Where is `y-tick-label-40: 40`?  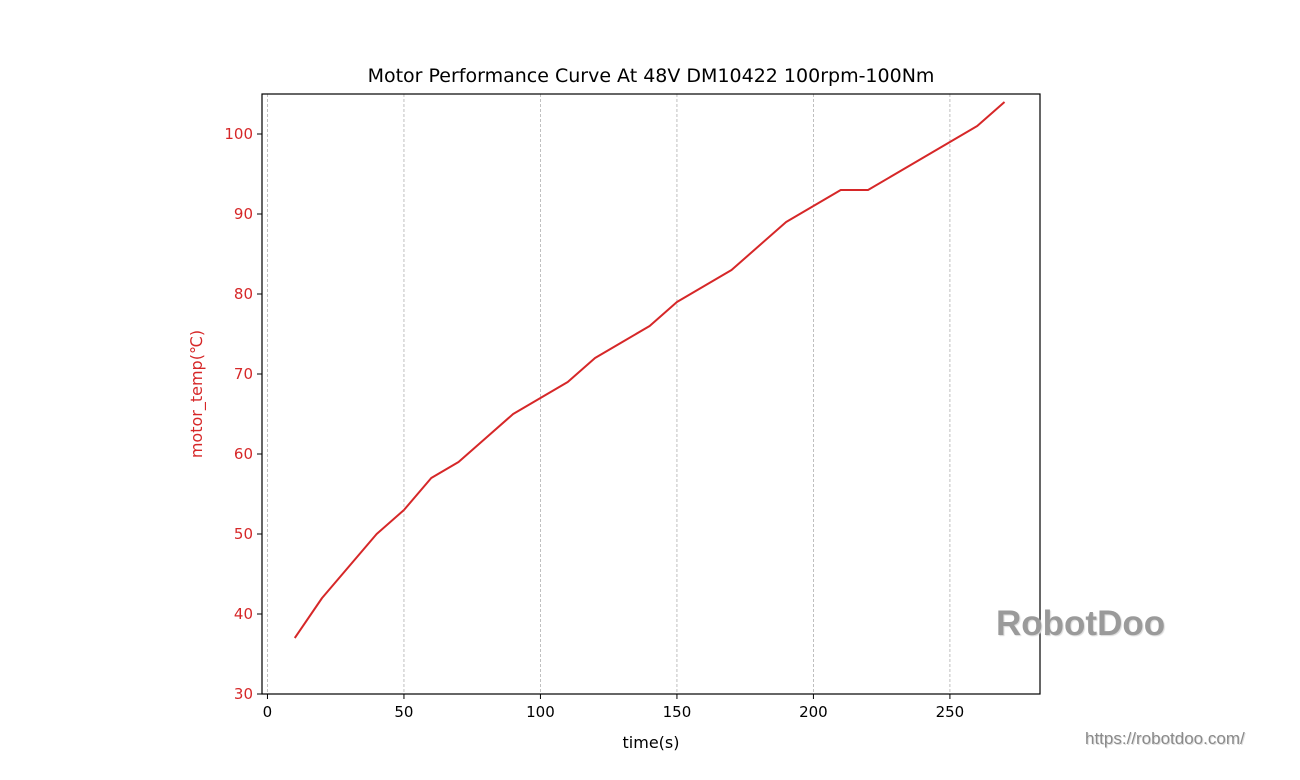 y-tick-label-40: 40 is located at coordinates (243, 614).